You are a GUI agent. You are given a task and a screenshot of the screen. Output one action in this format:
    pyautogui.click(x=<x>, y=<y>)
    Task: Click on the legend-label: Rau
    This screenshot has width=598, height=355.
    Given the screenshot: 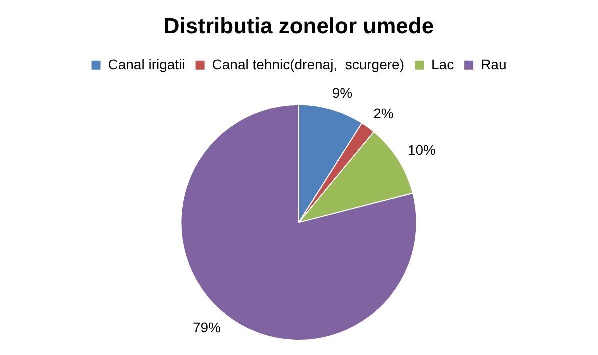 What is the action you would take?
    pyautogui.click(x=494, y=64)
    